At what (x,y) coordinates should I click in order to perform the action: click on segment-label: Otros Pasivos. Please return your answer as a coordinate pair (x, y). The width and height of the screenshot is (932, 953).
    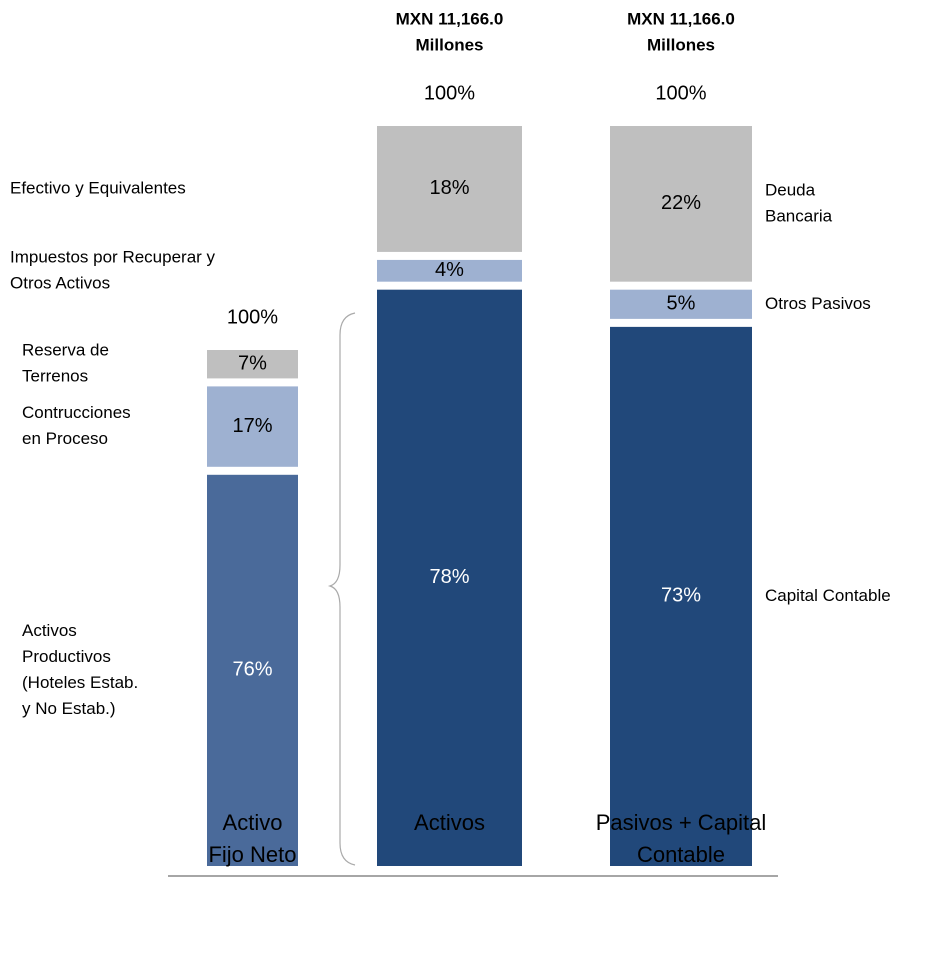
    Looking at the image, I should click on (818, 303).